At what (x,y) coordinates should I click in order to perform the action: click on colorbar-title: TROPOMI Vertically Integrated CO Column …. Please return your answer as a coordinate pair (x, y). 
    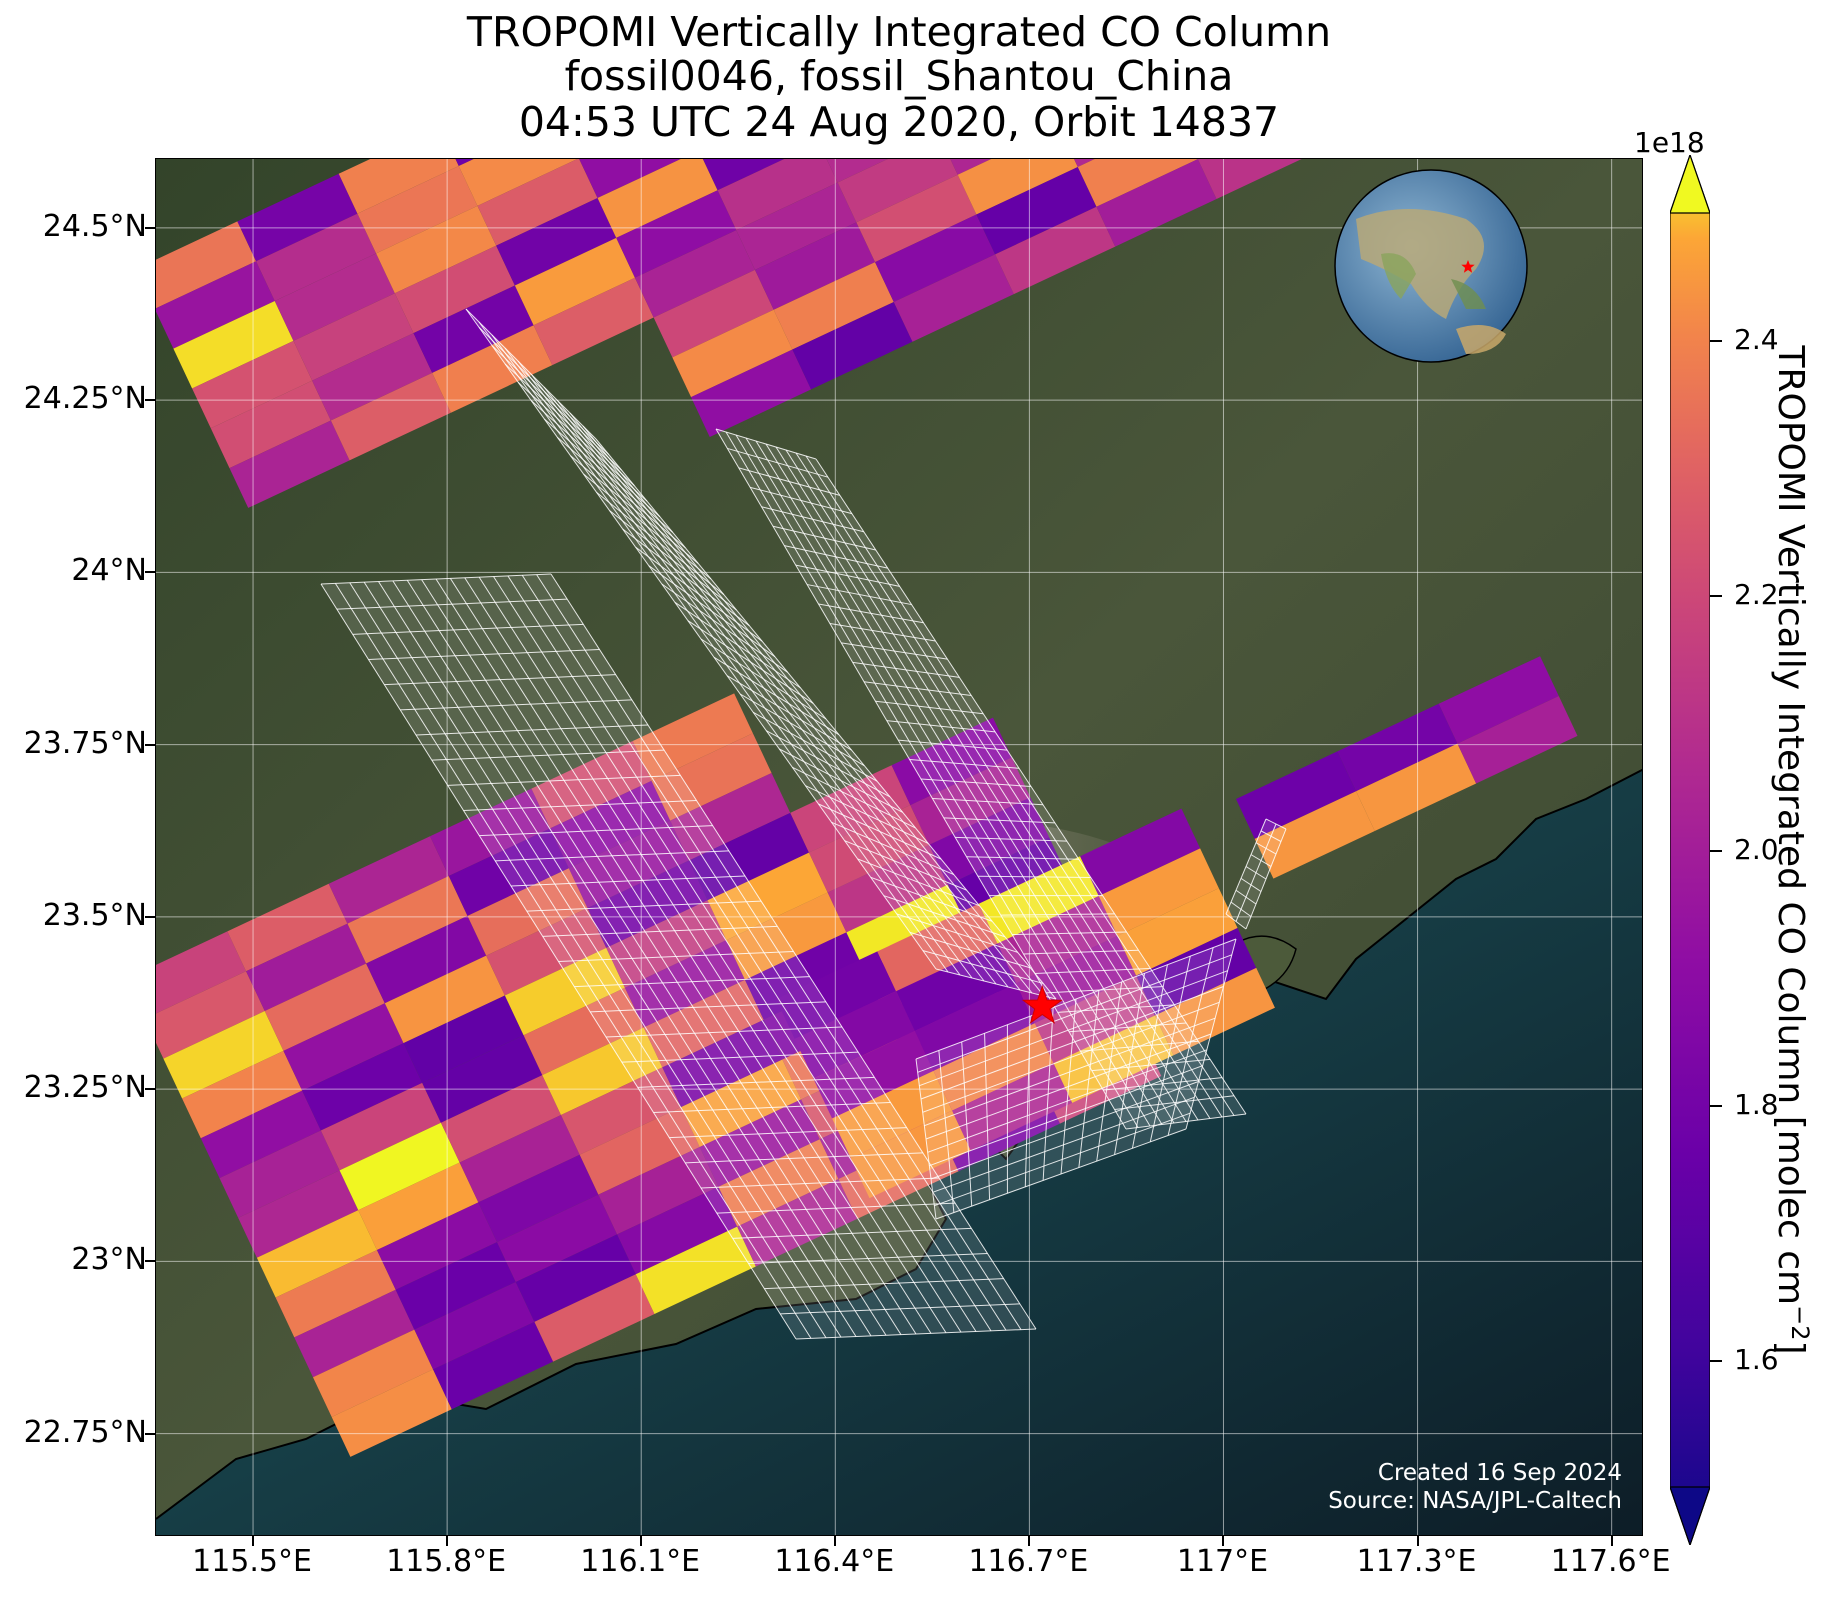
    Looking at the image, I should click on (1795, 850).